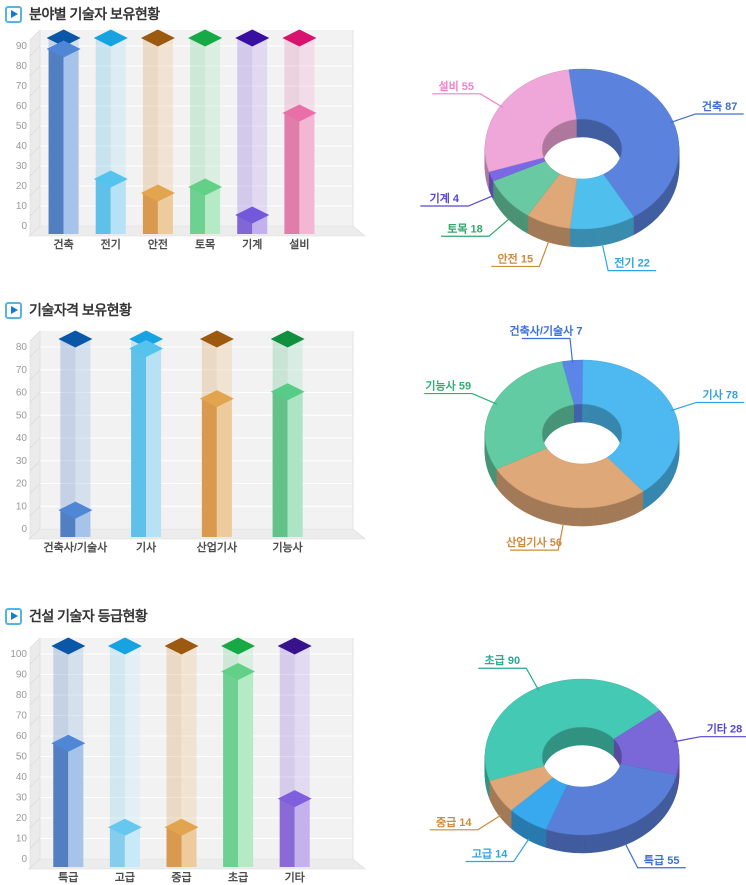 Image resolution: width=746 pixels, height=885 pixels. What do you see at coordinates (80, 310) in the screenshot?
I see `section-title-qualification: 기술자격 보유현황` at bounding box center [80, 310].